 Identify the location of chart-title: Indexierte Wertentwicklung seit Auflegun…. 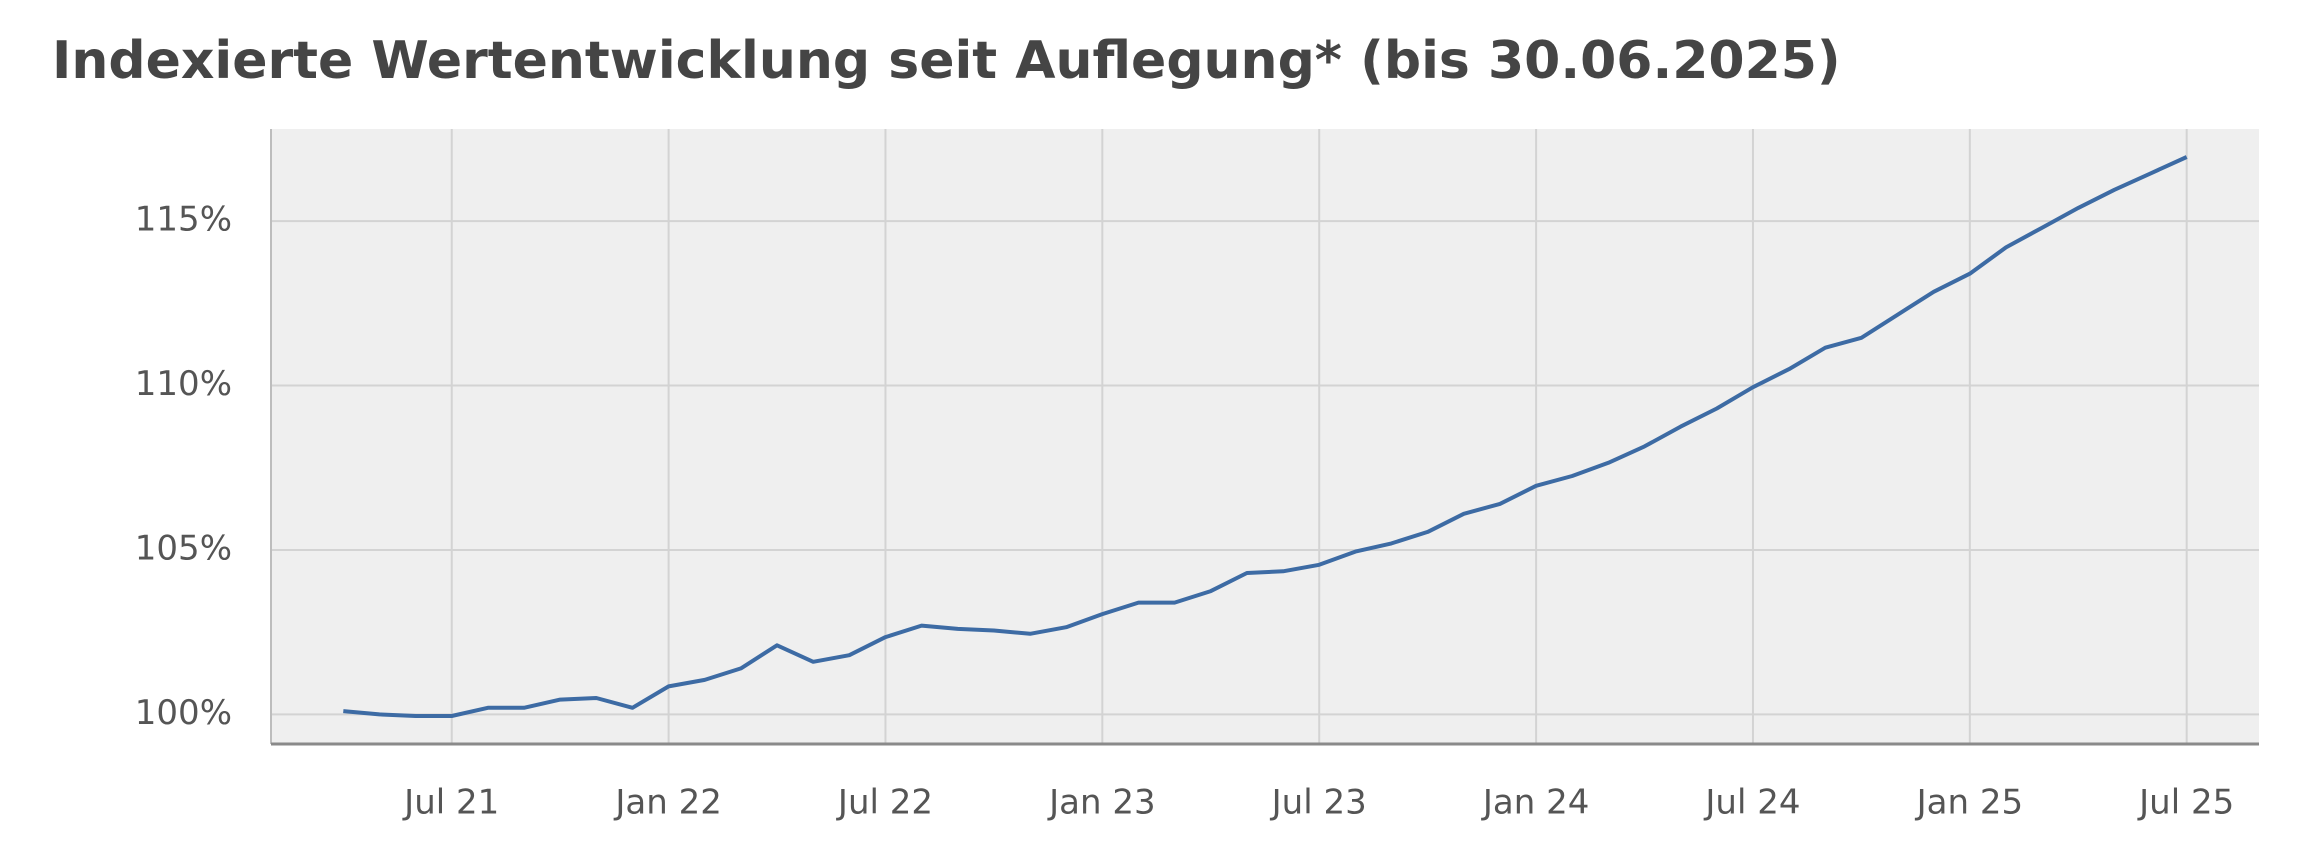
(946, 61).